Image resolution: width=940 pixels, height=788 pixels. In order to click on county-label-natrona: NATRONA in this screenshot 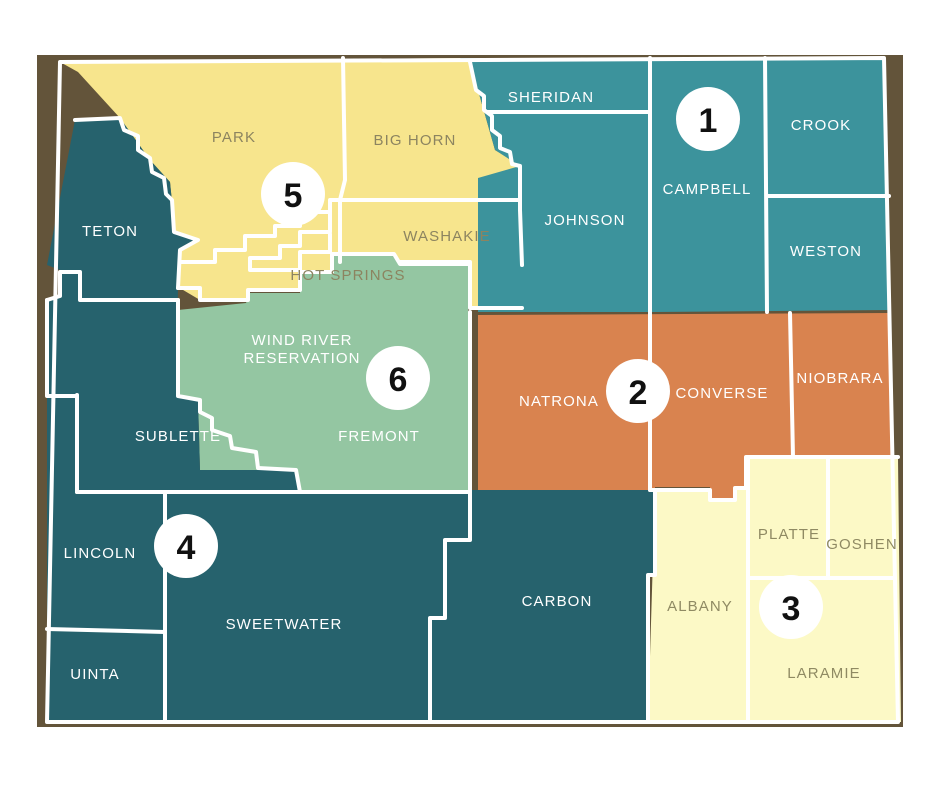, I will do `click(559, 401)`.